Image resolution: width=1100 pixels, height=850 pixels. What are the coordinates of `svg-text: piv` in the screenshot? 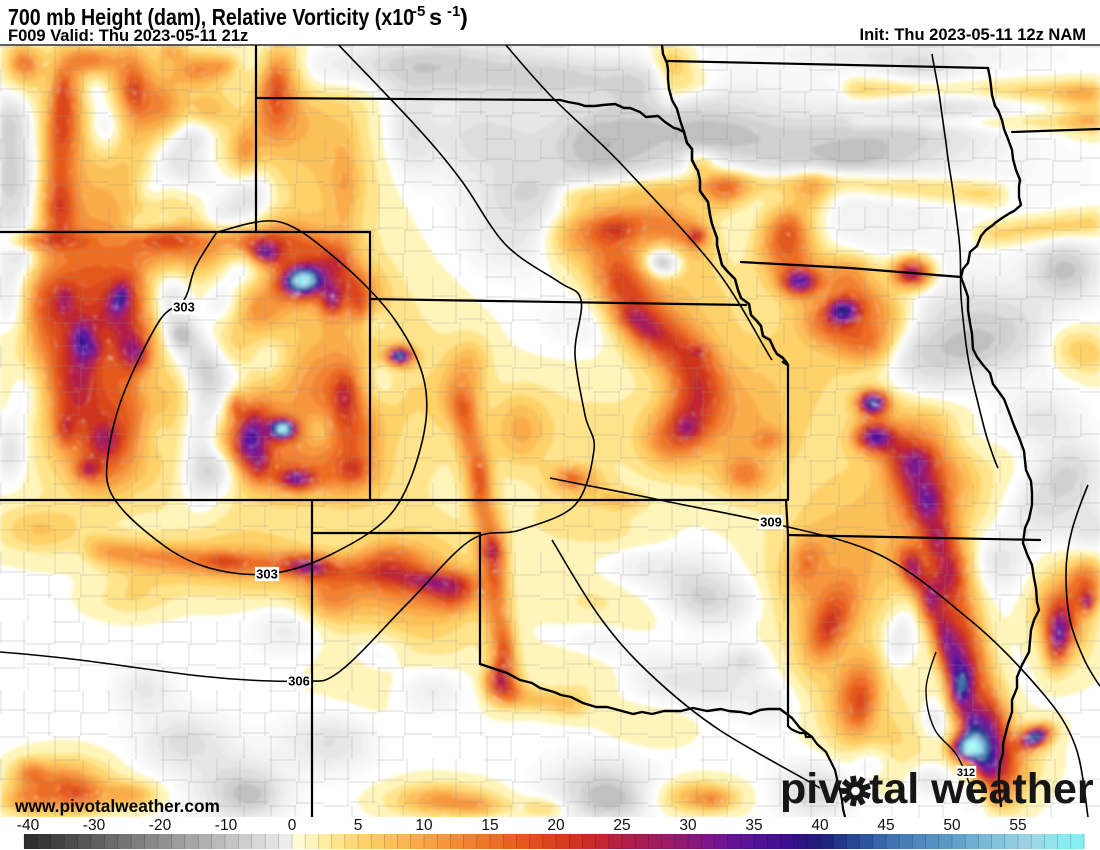 It's located at (811, 789).